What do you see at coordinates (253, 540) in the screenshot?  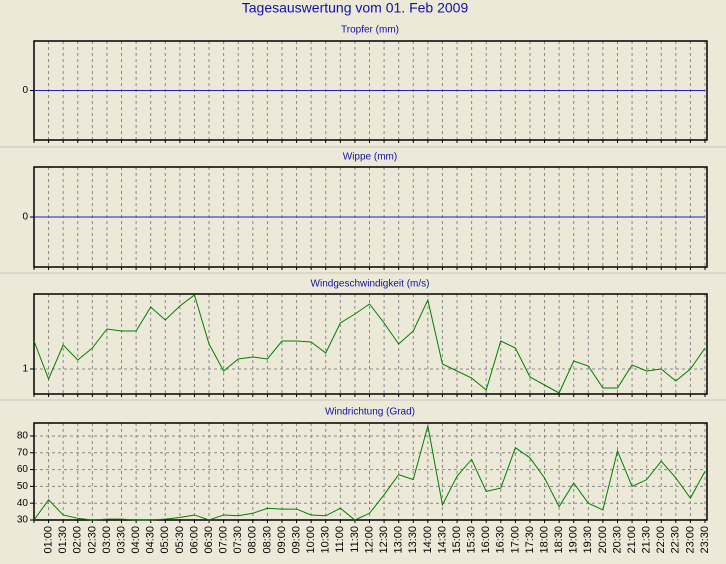 I see `x-tick-label: 08:00` at bounding box center [253, 540].